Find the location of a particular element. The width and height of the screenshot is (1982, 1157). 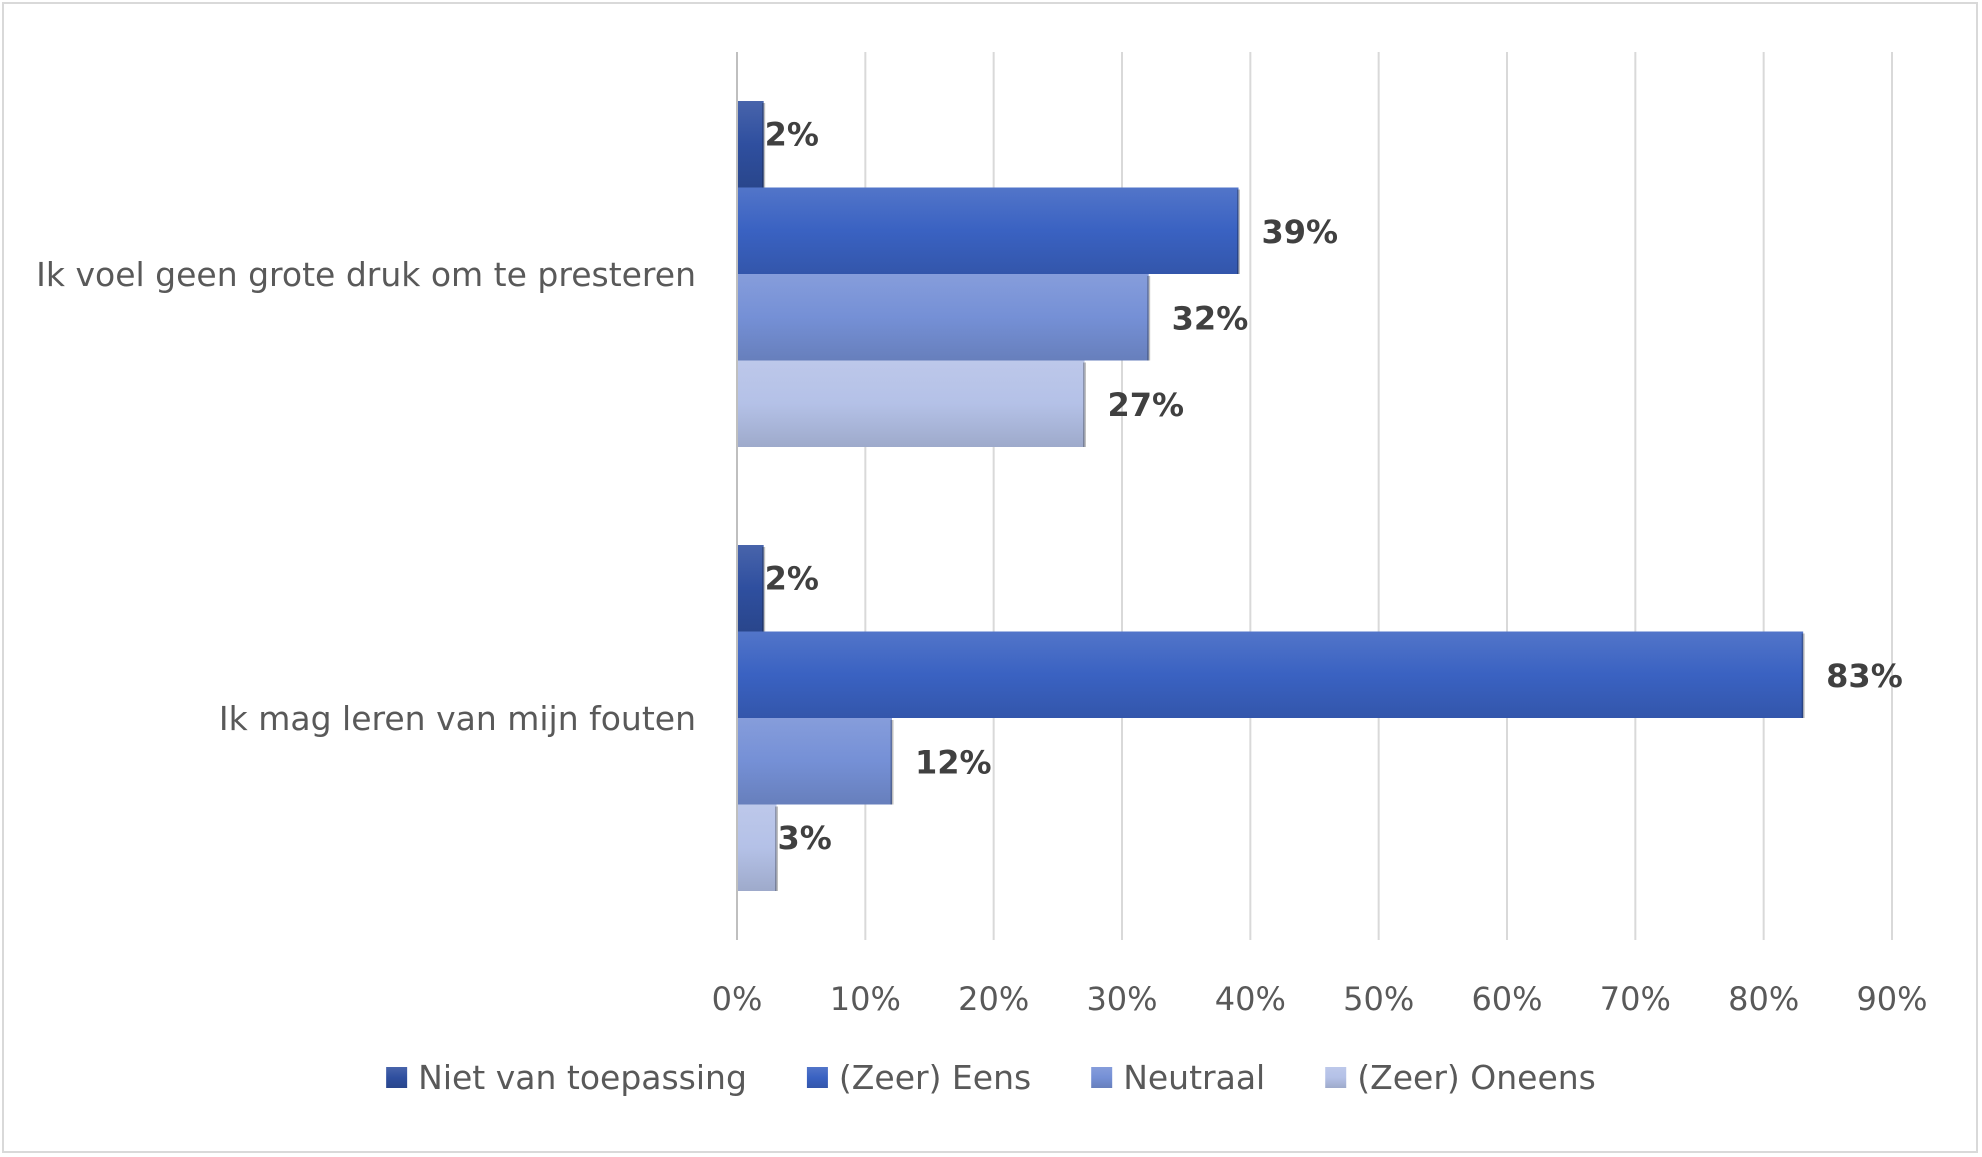

x-tick-label: 10% is located at coordinates (865, 999).